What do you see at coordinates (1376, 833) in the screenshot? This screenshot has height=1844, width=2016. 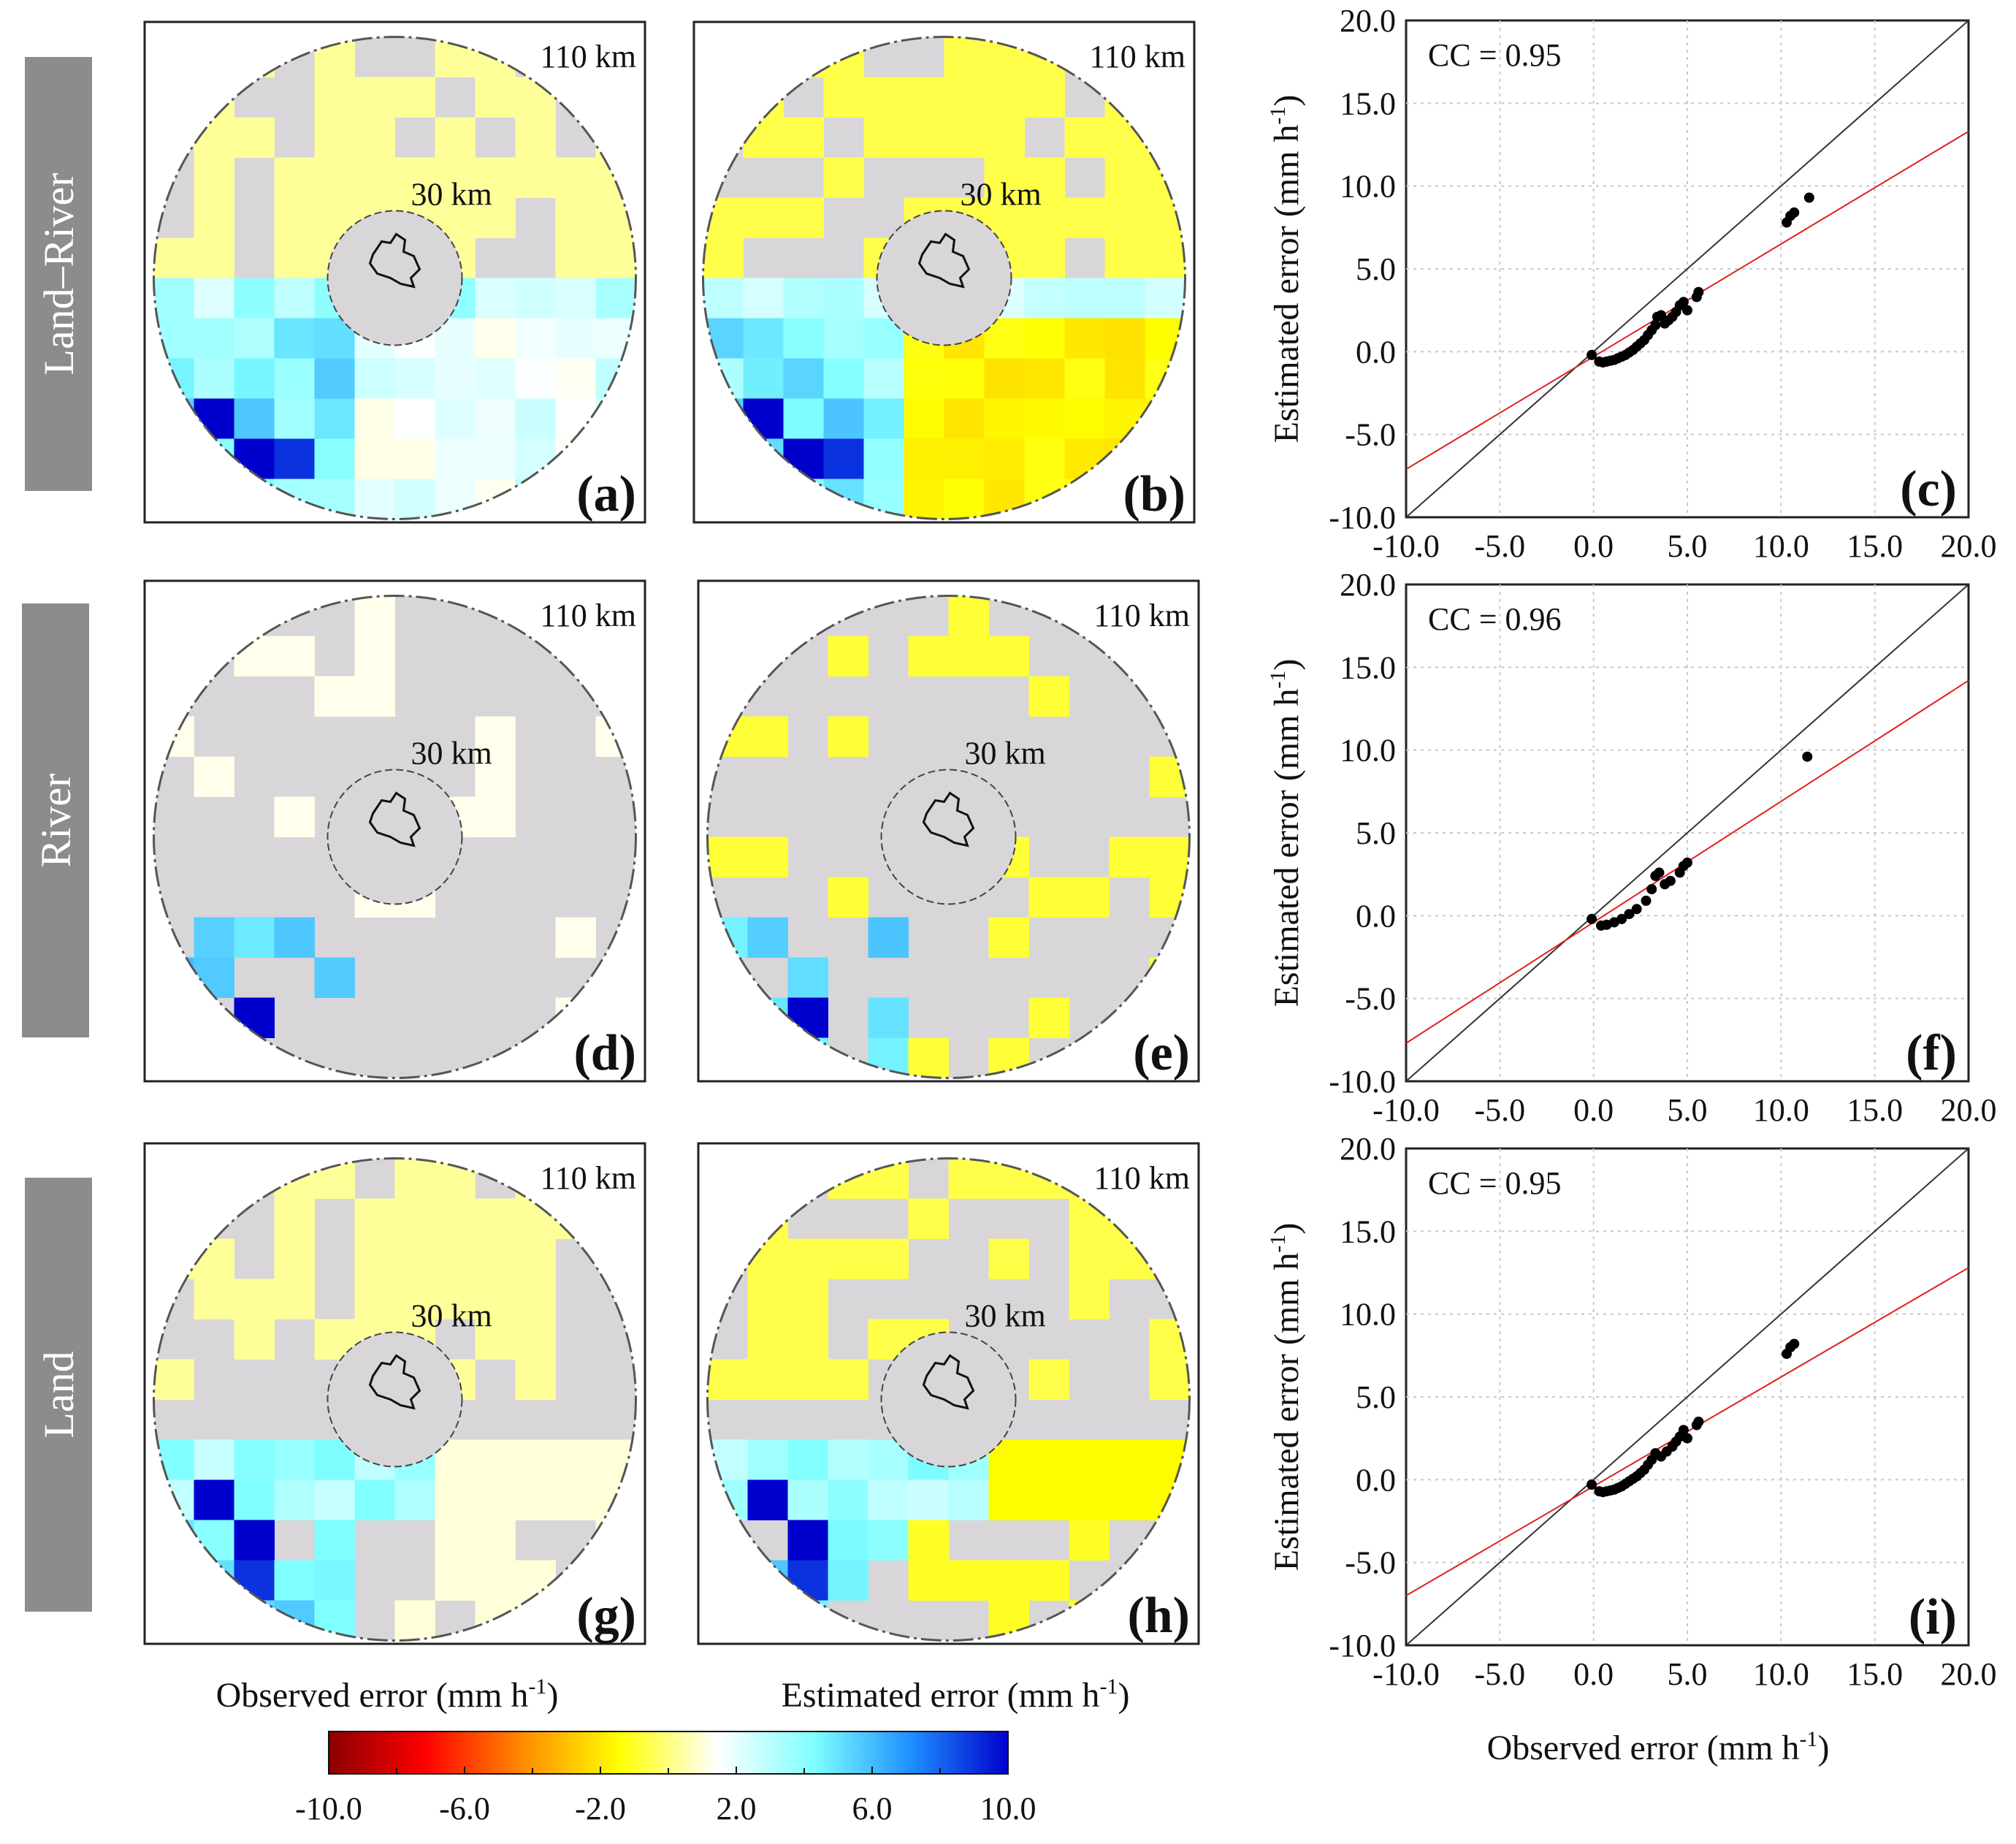 I see `y-tick-label: 5.0` at bounding box center [1376, 833].